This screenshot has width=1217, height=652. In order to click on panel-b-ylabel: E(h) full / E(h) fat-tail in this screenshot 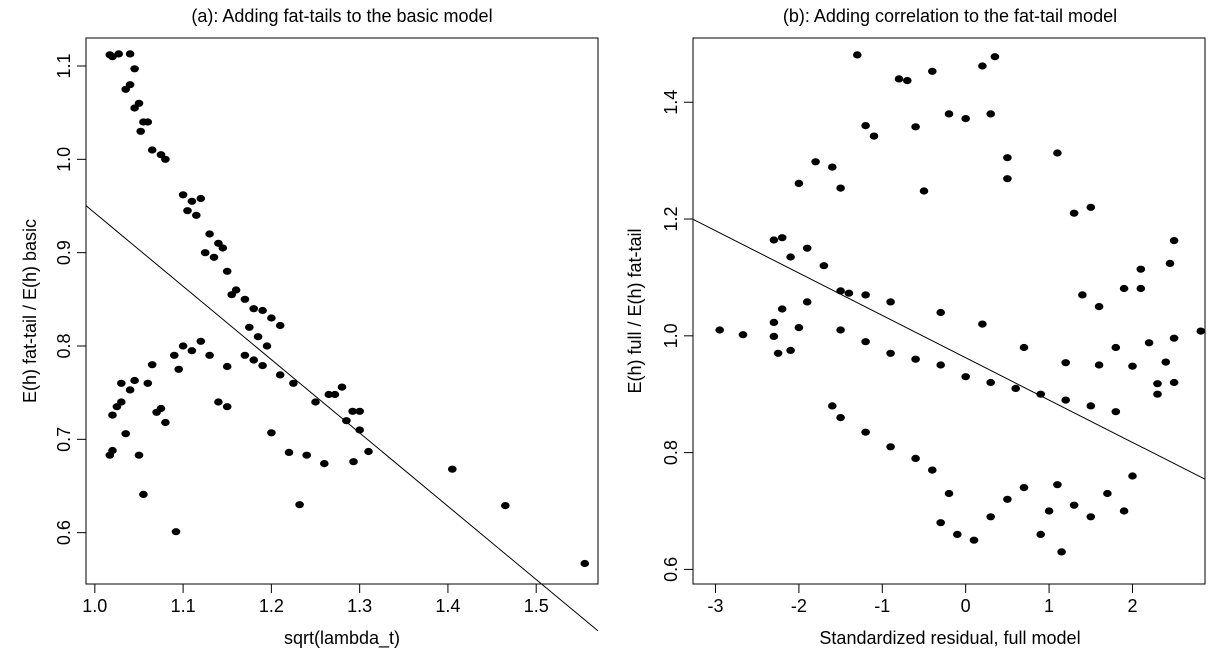, I will do `click(635, 310)`.